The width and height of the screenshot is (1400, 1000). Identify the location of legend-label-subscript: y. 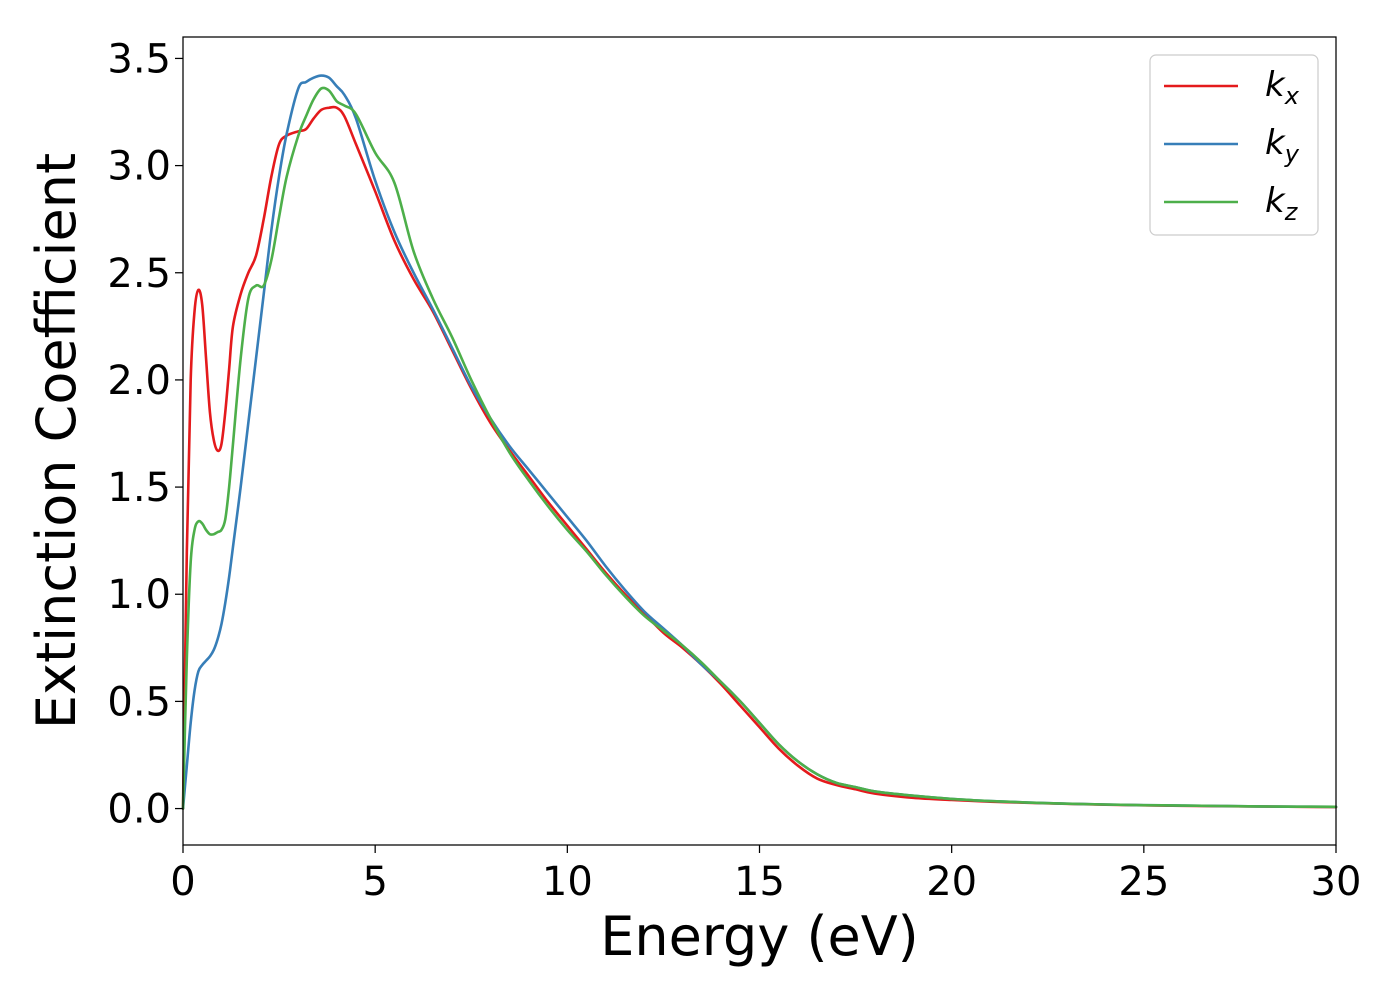
(1292, 154).